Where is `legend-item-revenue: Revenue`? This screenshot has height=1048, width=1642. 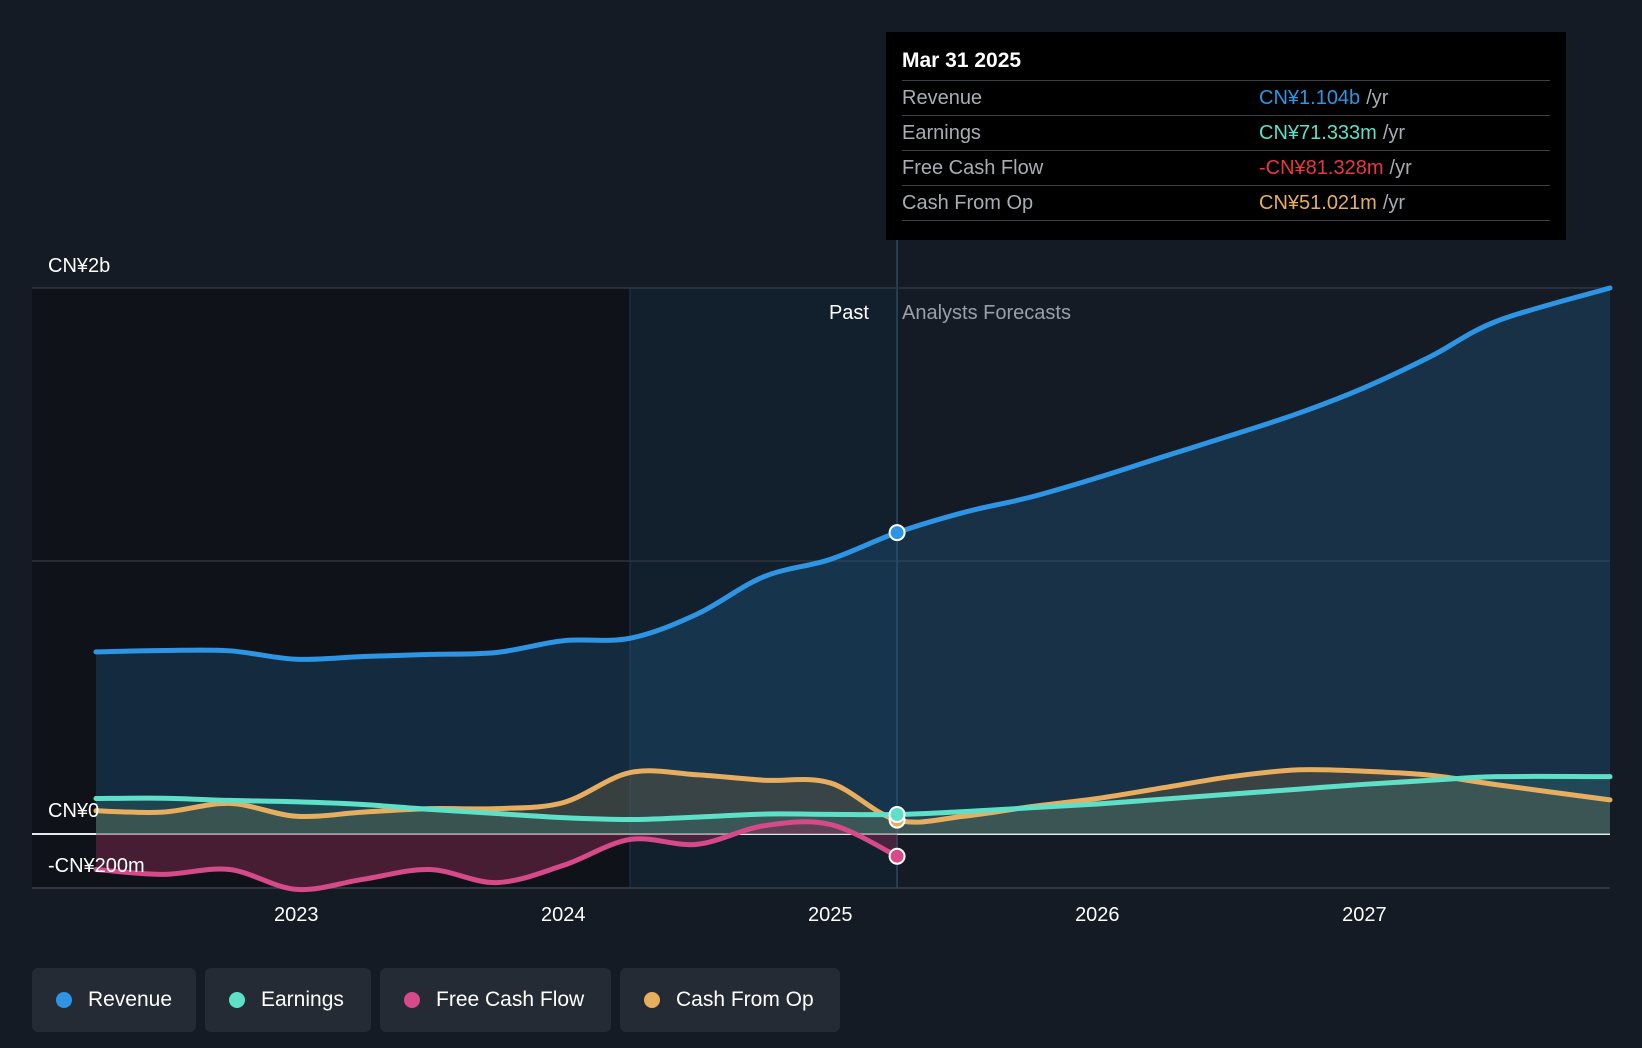 legend-item-revenue: Revenue is located at coordinates (114, 1000).